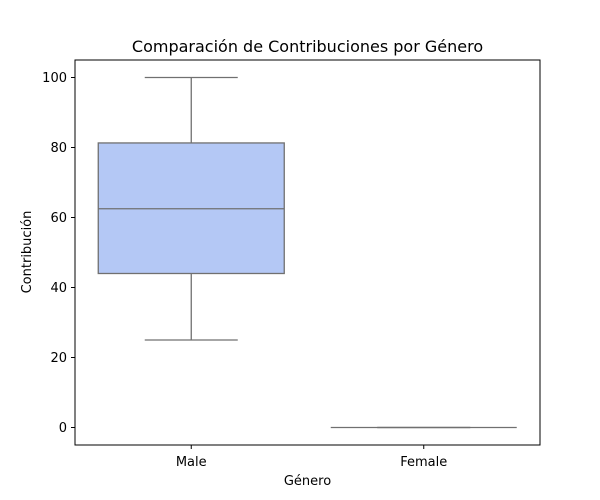  What do you see at coordinates (54, 78) in the screenshot?
I see `y-tick-label: 100` at bounding box center [54, 78].